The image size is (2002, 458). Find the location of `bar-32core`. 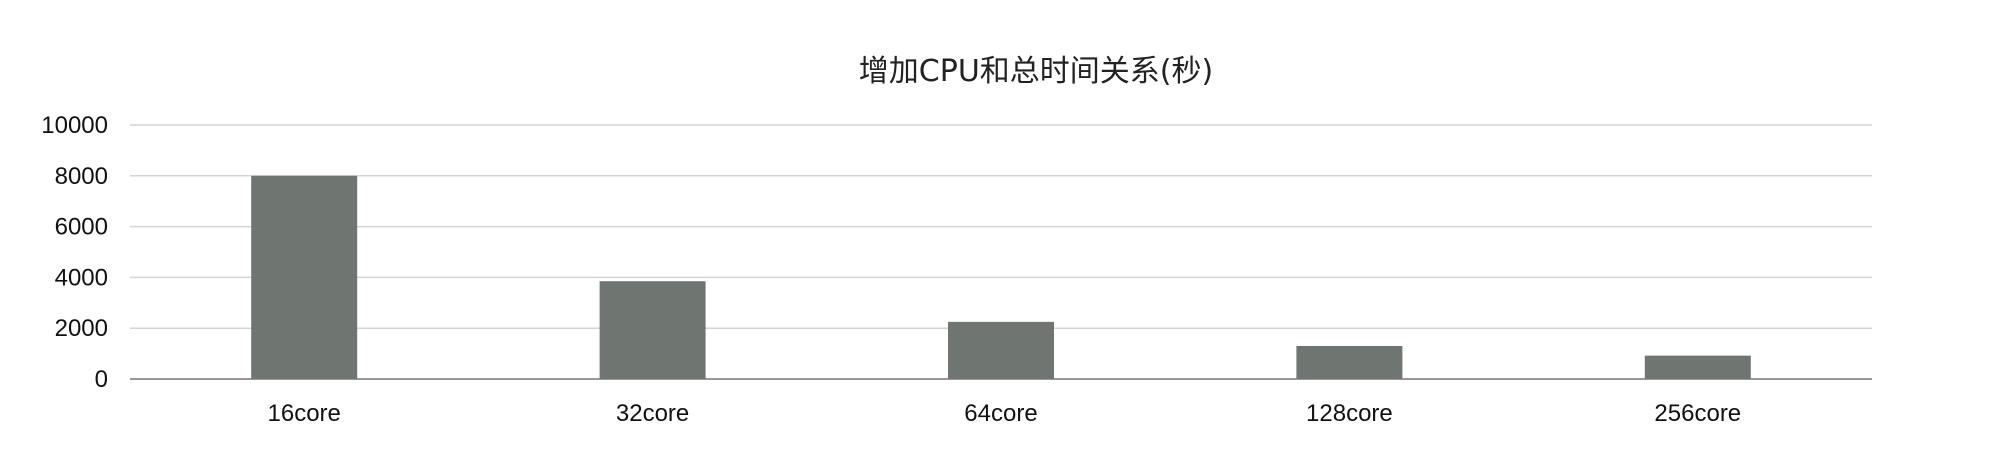

bar-32core is located at coordinates (652, 330).